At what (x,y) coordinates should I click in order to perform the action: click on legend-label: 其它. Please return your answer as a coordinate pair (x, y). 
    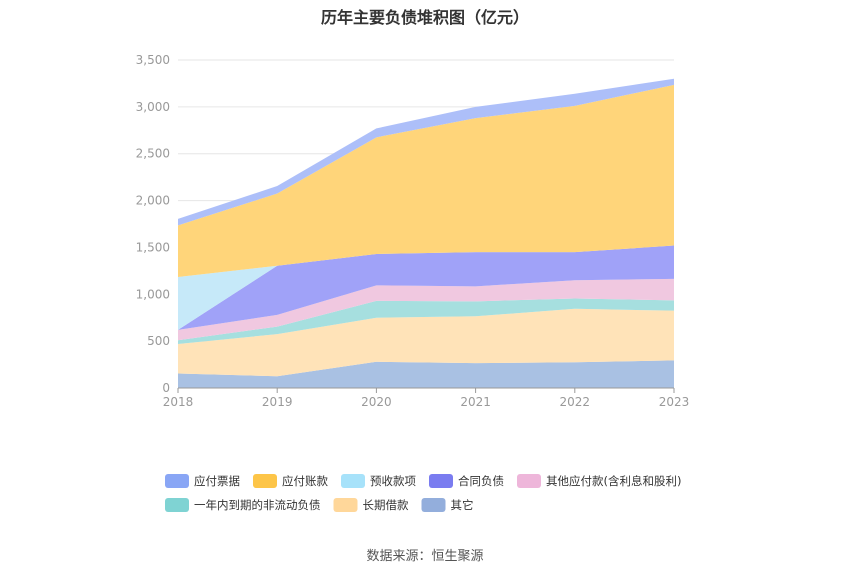
    Looking at the image, I should click on (462, 505).